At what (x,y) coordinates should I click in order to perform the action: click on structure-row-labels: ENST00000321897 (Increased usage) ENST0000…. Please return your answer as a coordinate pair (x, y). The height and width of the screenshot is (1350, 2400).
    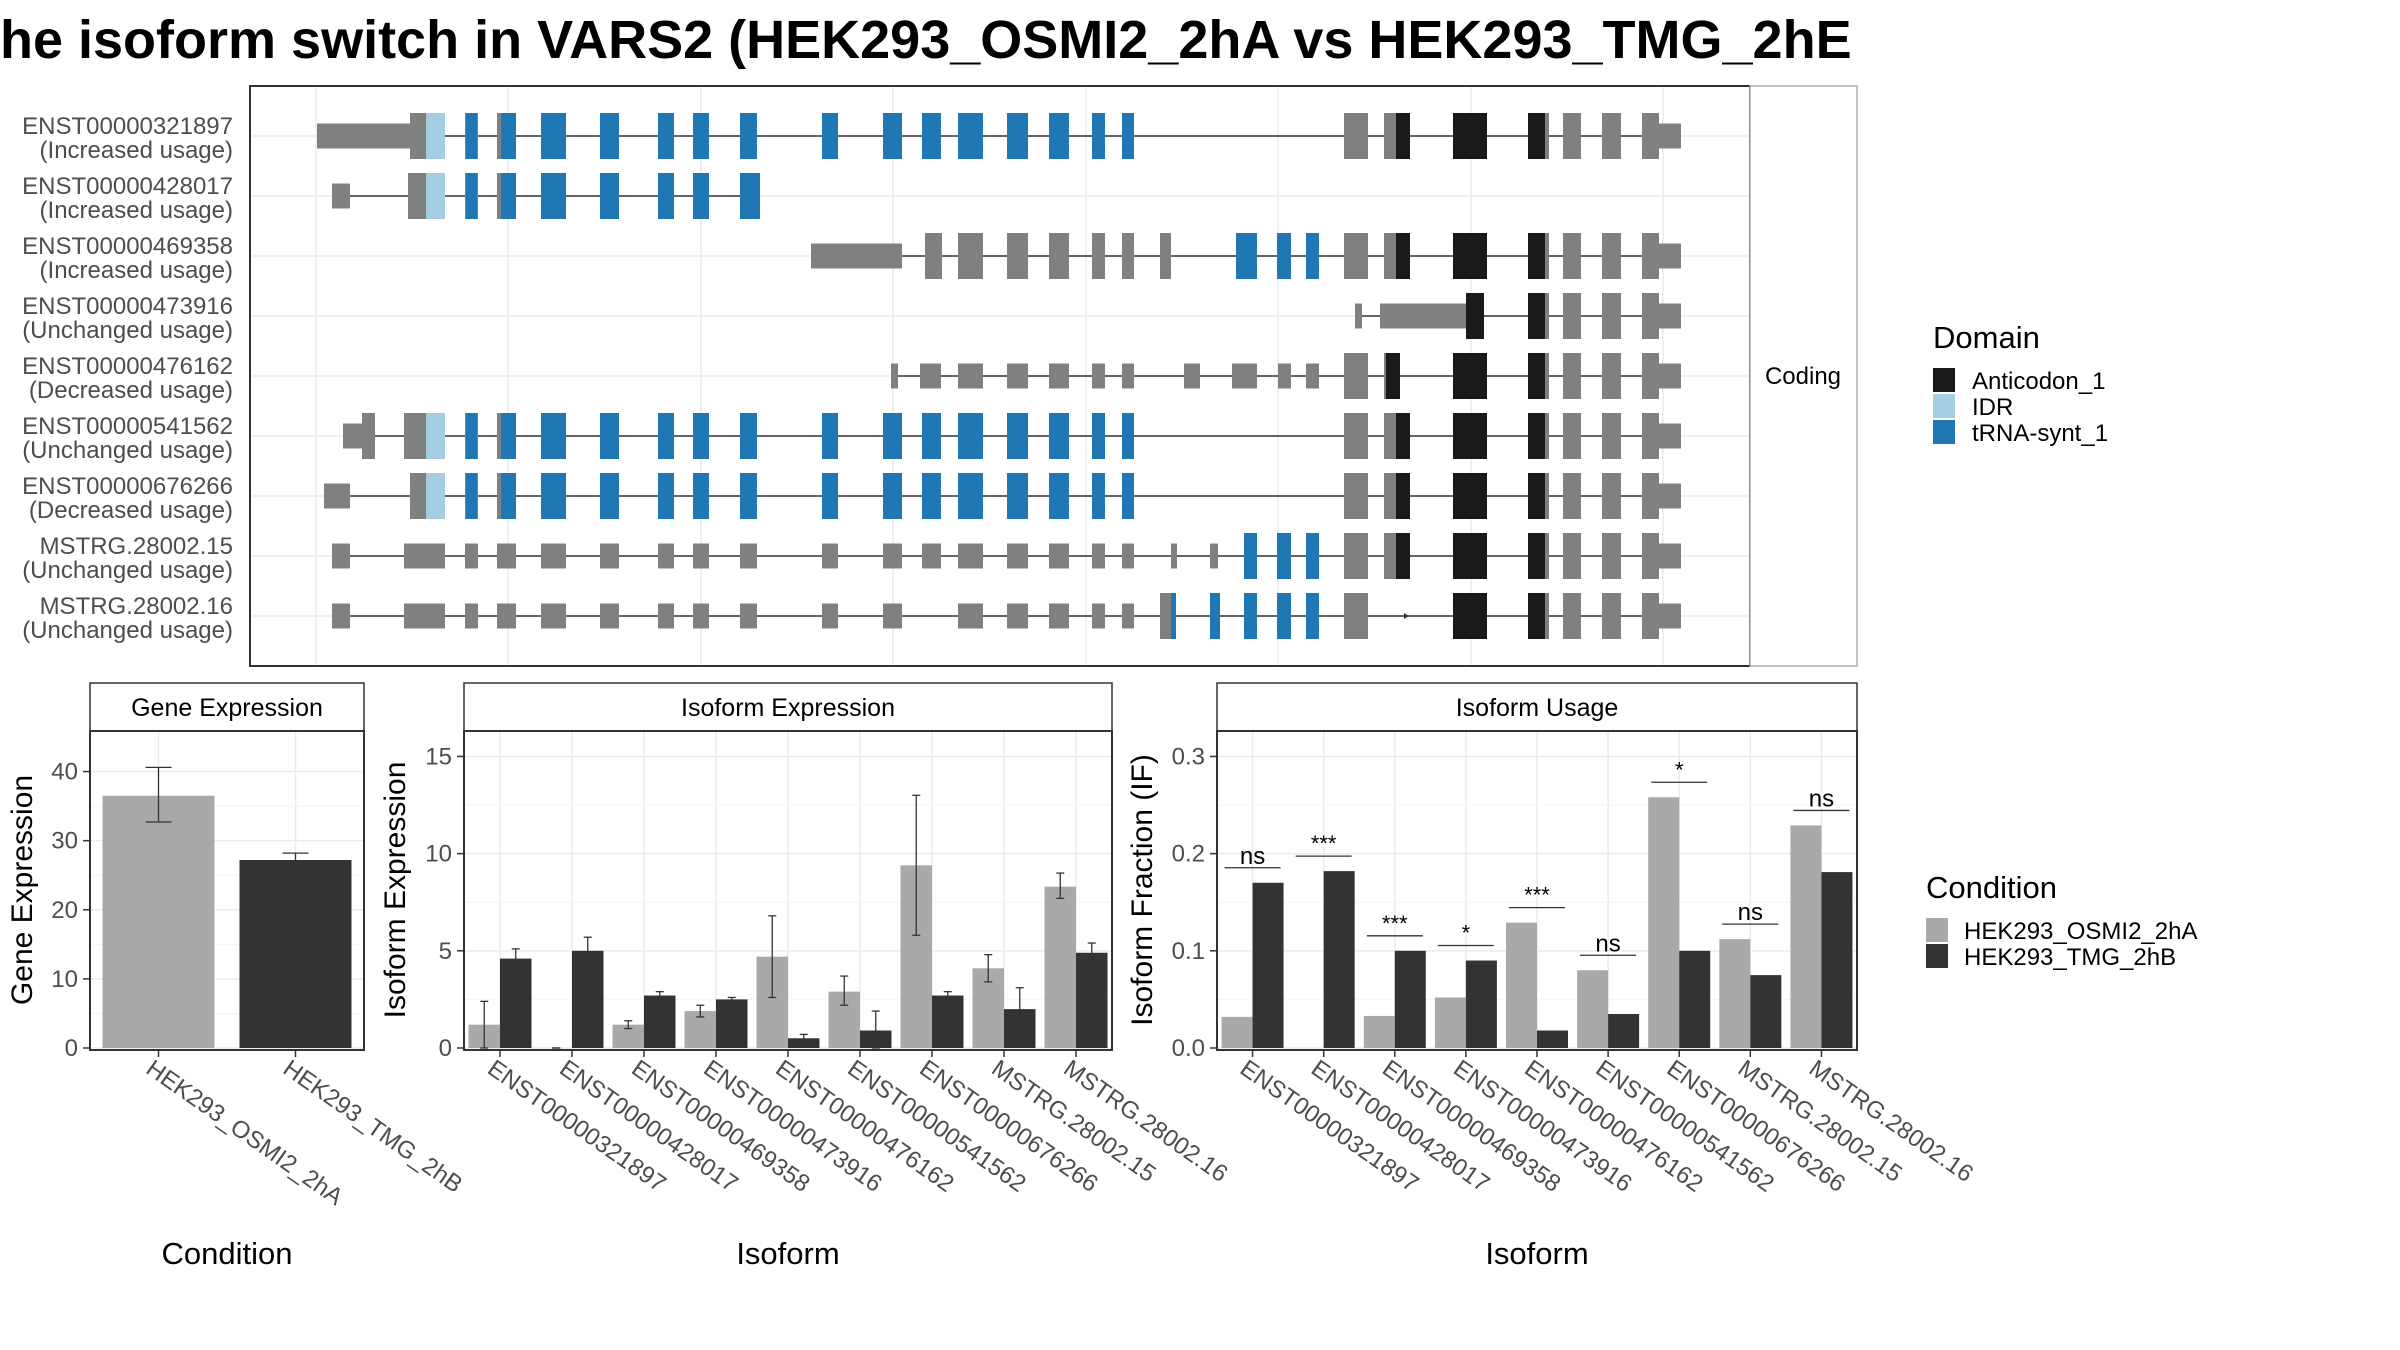
    Looking at the image, I should click on (127, 378).